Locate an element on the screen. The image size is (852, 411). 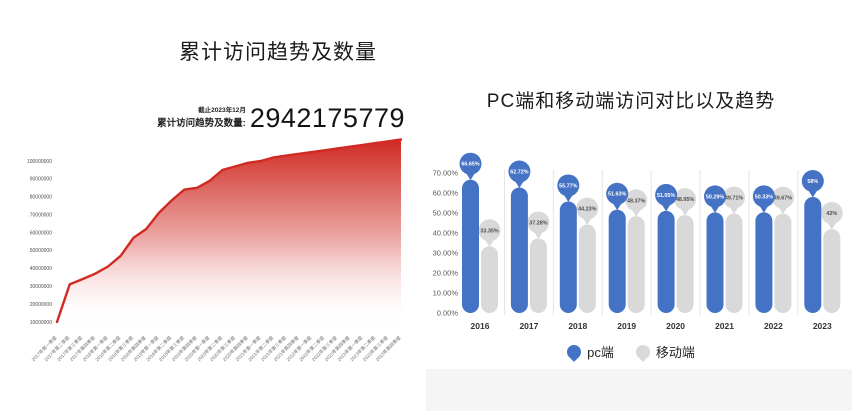
balloon-value-label: 58% is located at coordinates (812, 182).